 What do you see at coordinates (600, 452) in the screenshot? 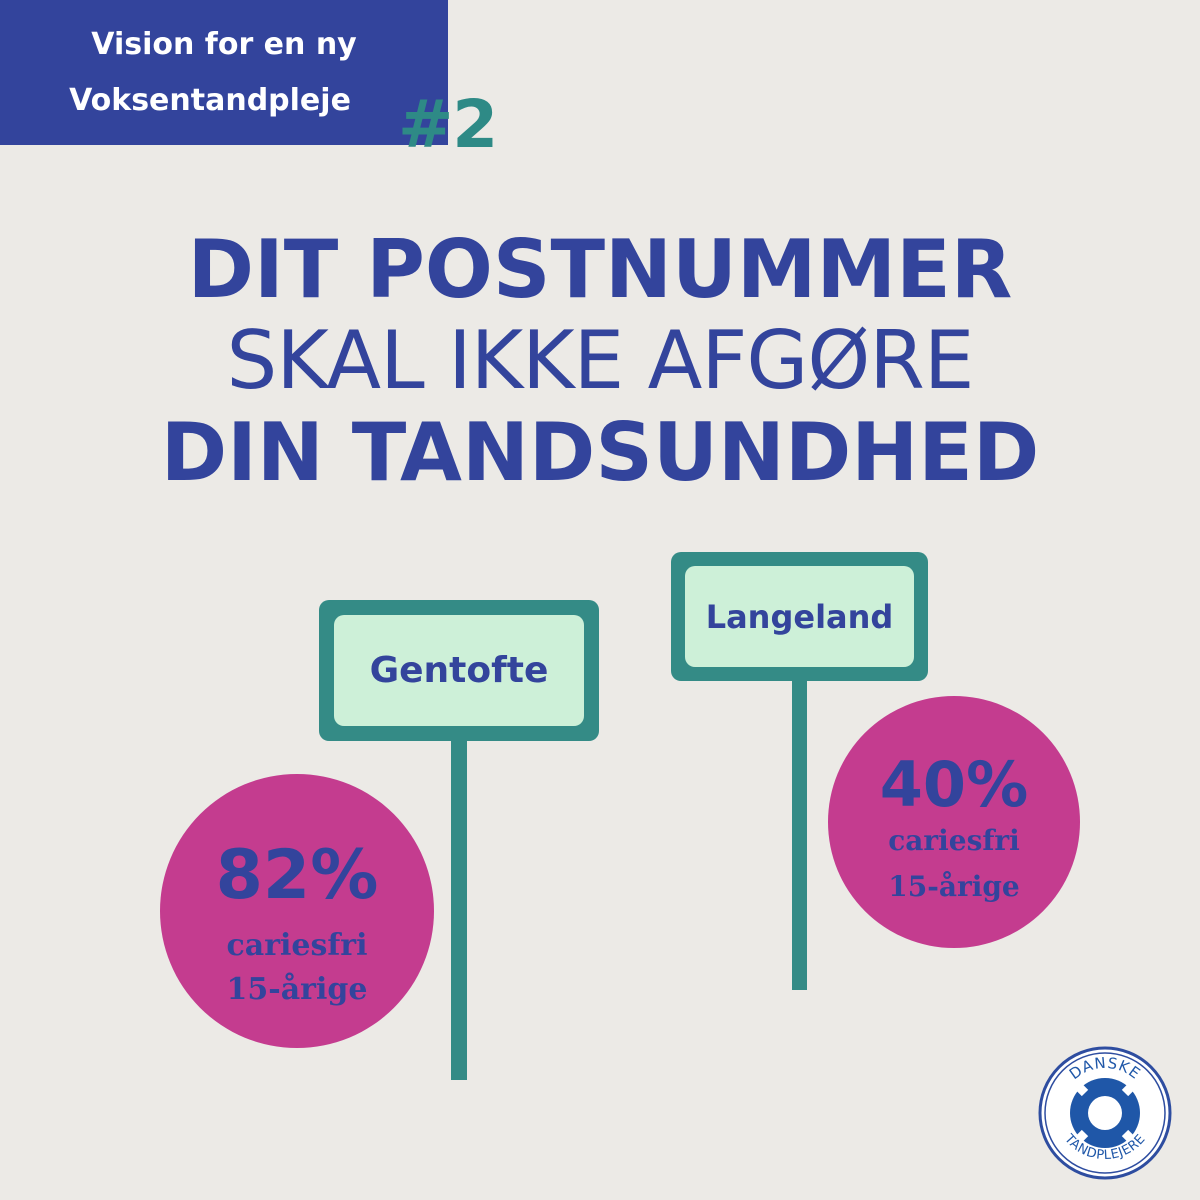
I see `headline-line-3: DIN TANDSUNDHED` at bounding box center [600, 452].